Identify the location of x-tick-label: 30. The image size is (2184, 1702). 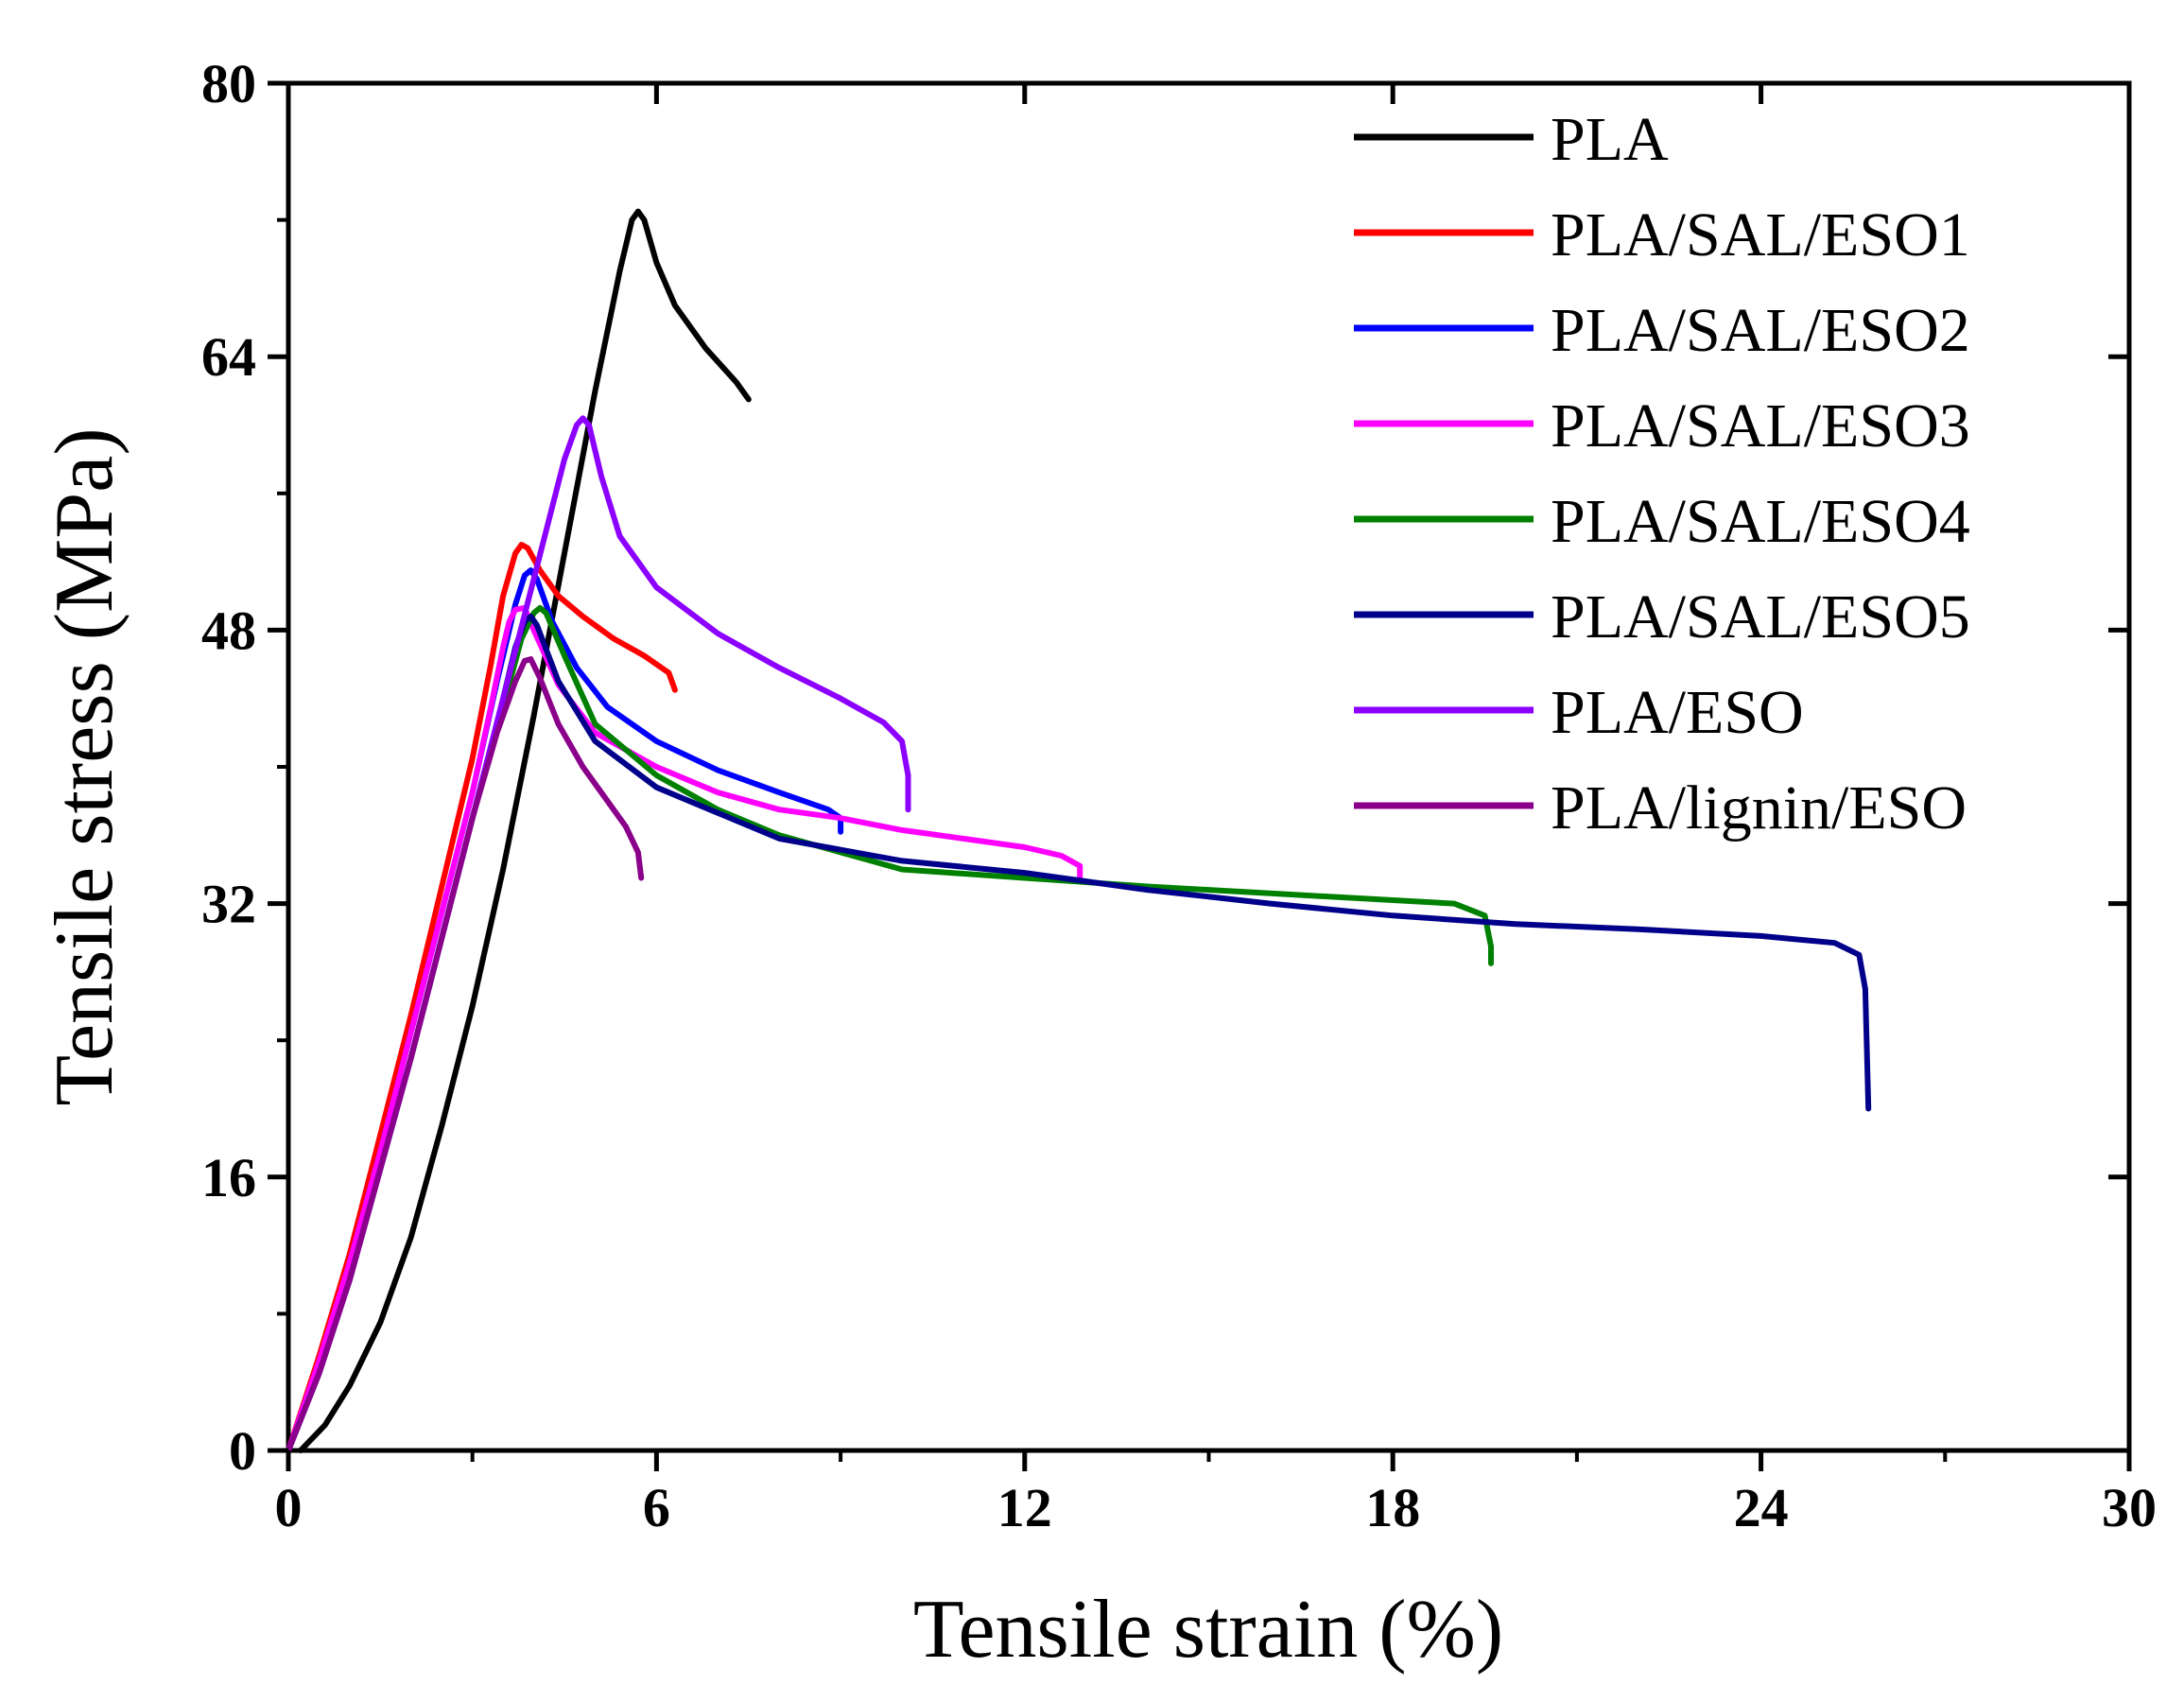
(2129, 1508).